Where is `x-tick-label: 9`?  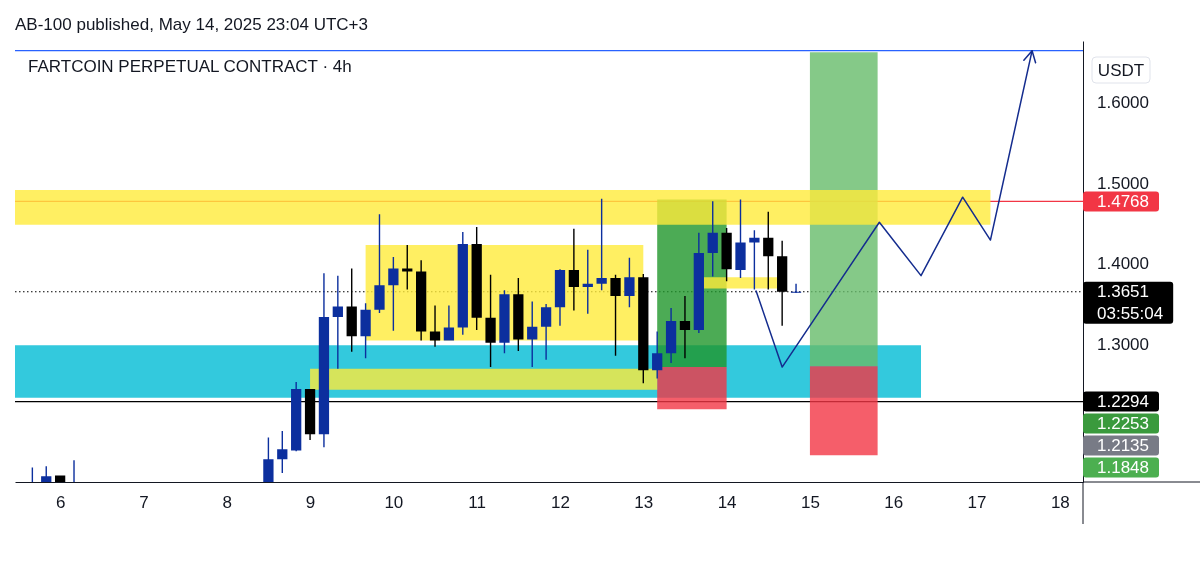 x-tick-label: 9 is located at coordinates (310, 503).